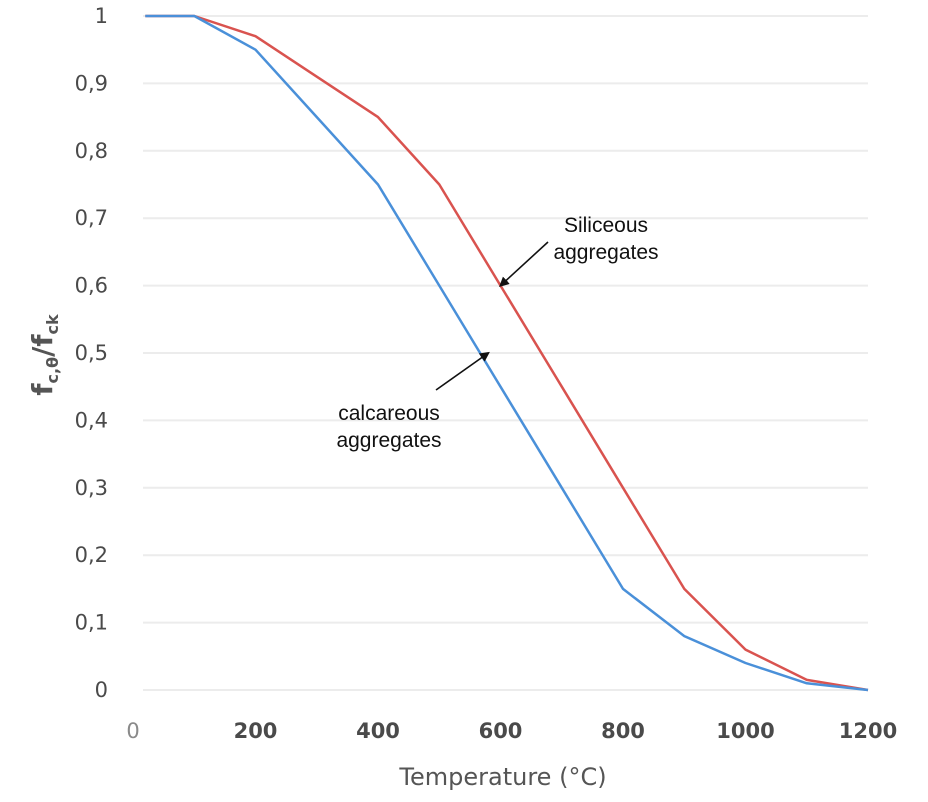 This screenshot has height=802, width=928. What do you see at coordinates (745, 731) in the screenshot?
I see `x-tick-label: 1000` at bounding box center [745, 731].